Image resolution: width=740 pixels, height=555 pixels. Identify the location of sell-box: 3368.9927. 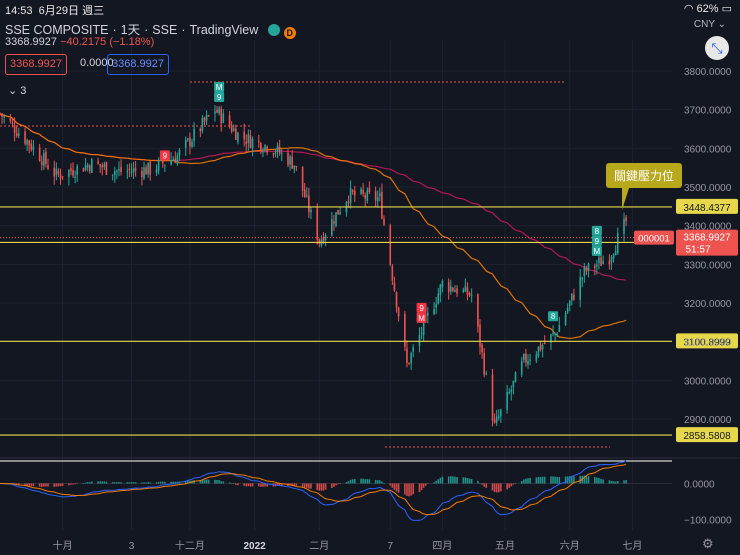
(36, 64).